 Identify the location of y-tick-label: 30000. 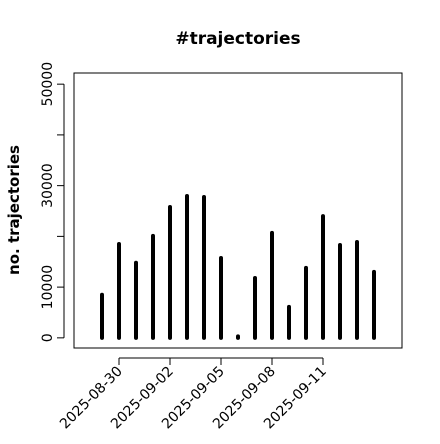
(48, 185).